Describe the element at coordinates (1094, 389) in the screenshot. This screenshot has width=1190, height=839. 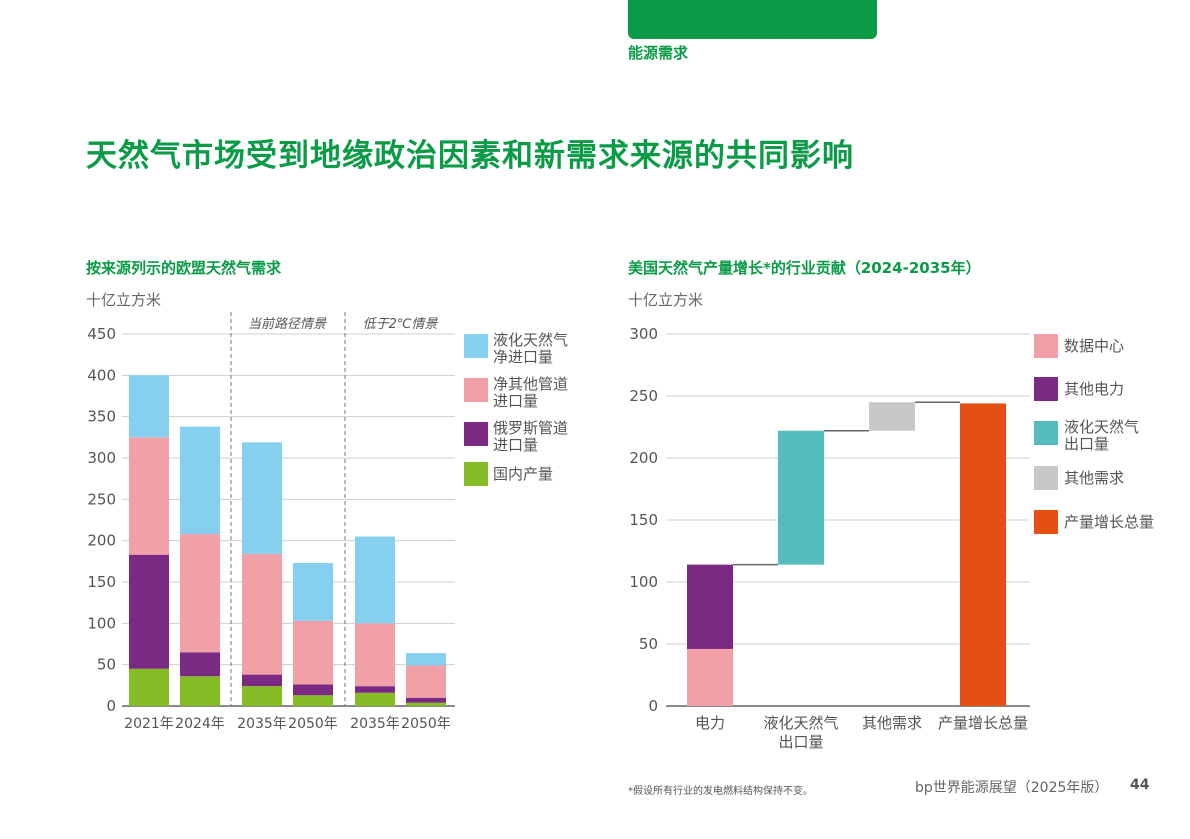
I see `legend-label: 其他电力` at that location.